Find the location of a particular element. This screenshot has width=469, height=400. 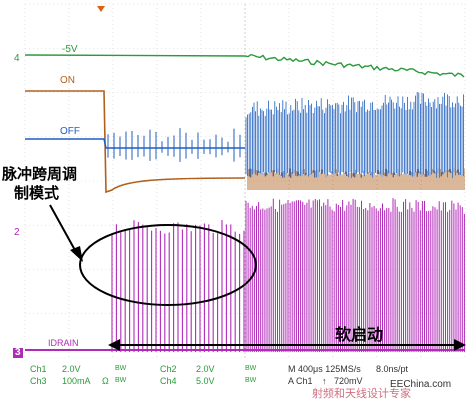

ch1-trace-label: -5V is located at coordinates (70, 49).